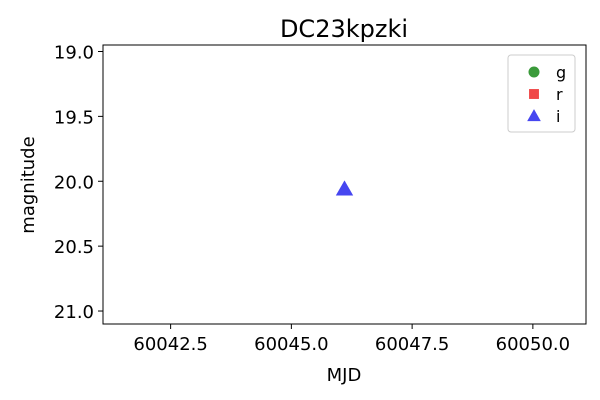 The height and width of the screenshot is (400, 600). What do you see at coordinates (291, 344) in the screenshot?
I see `x-tick-label: 60045.0` at bounding box center [291, 344].